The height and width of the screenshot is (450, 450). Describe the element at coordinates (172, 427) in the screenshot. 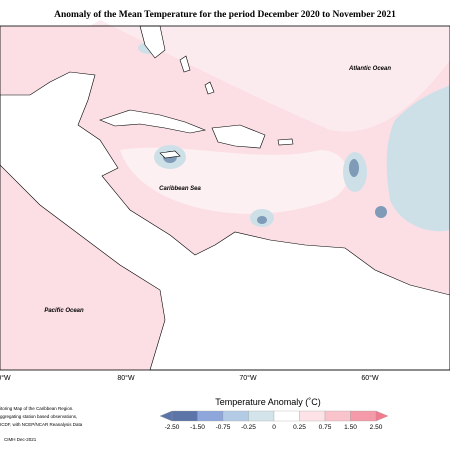

I see `colorbar-tick-label: -2.50` at that location.